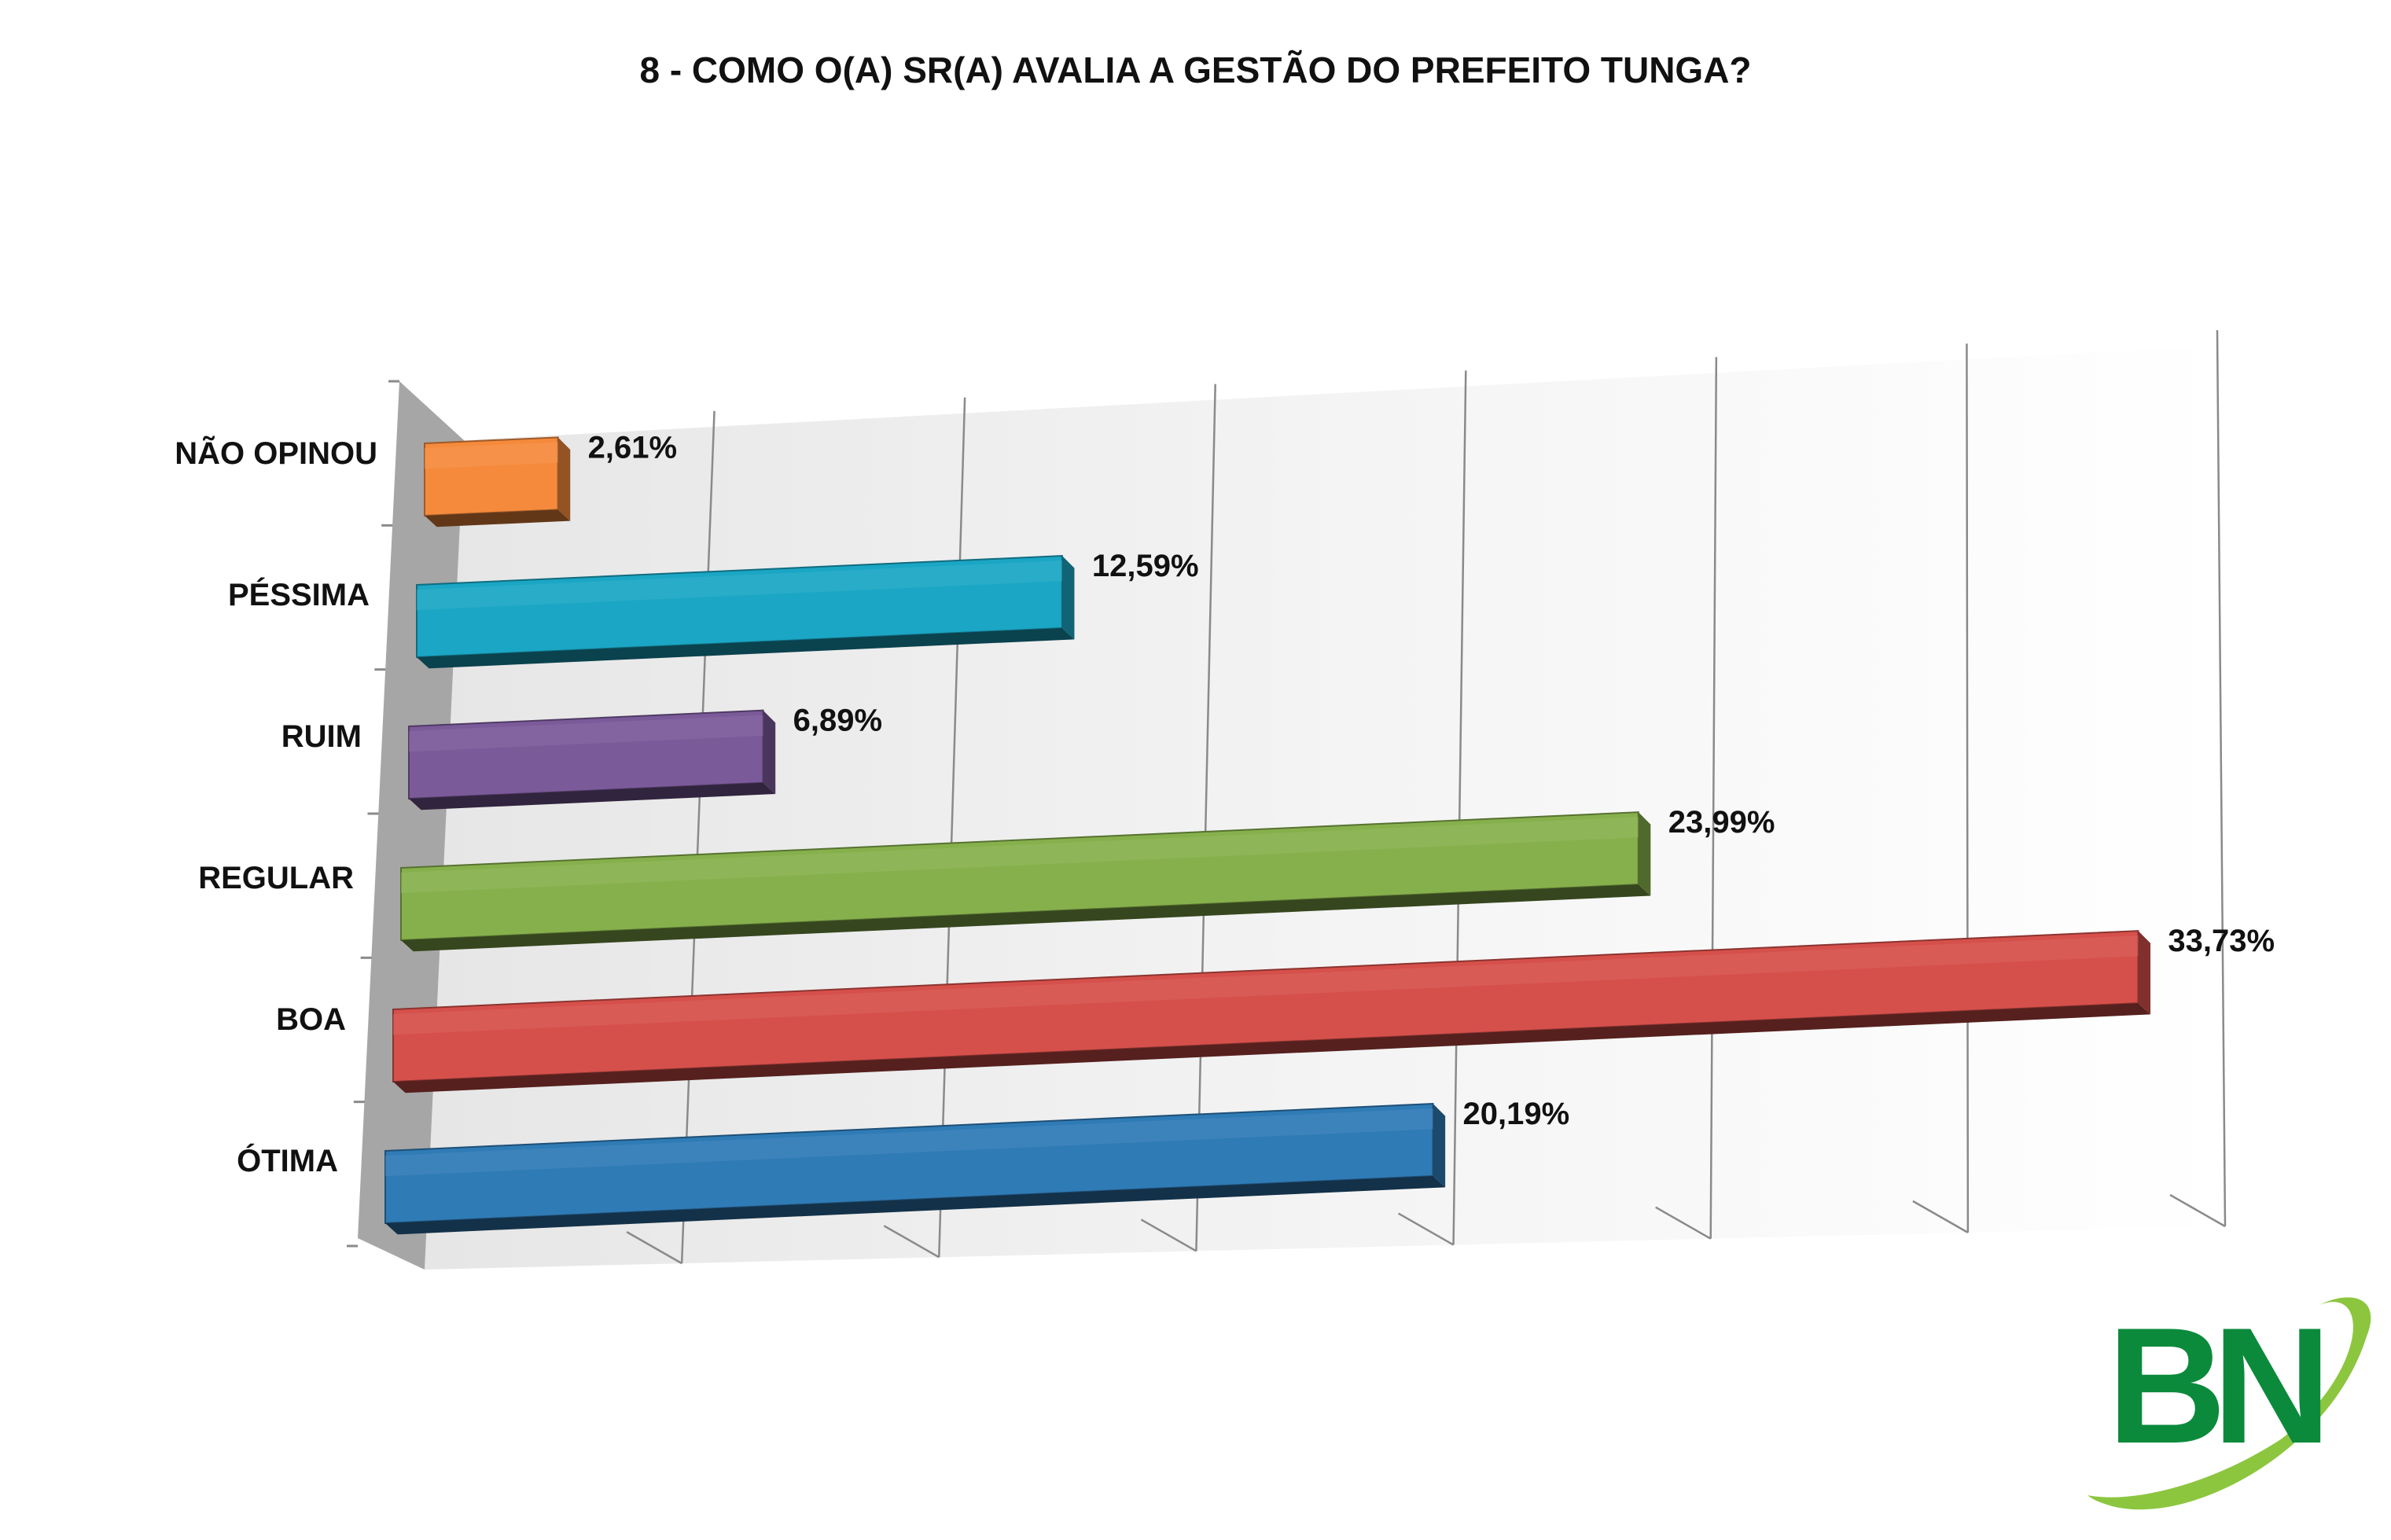  Describe the element at coordinates (299, 594) in the screenshot. I see `category-label: PÉSSIMA` at that location.